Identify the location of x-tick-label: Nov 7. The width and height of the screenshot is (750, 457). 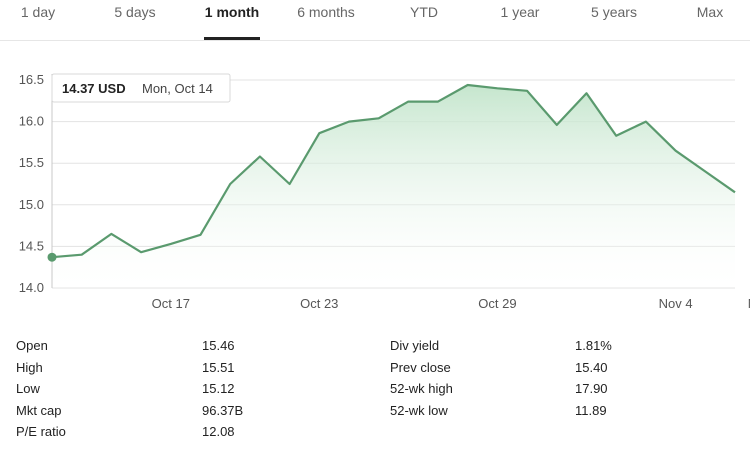
(749, 303).